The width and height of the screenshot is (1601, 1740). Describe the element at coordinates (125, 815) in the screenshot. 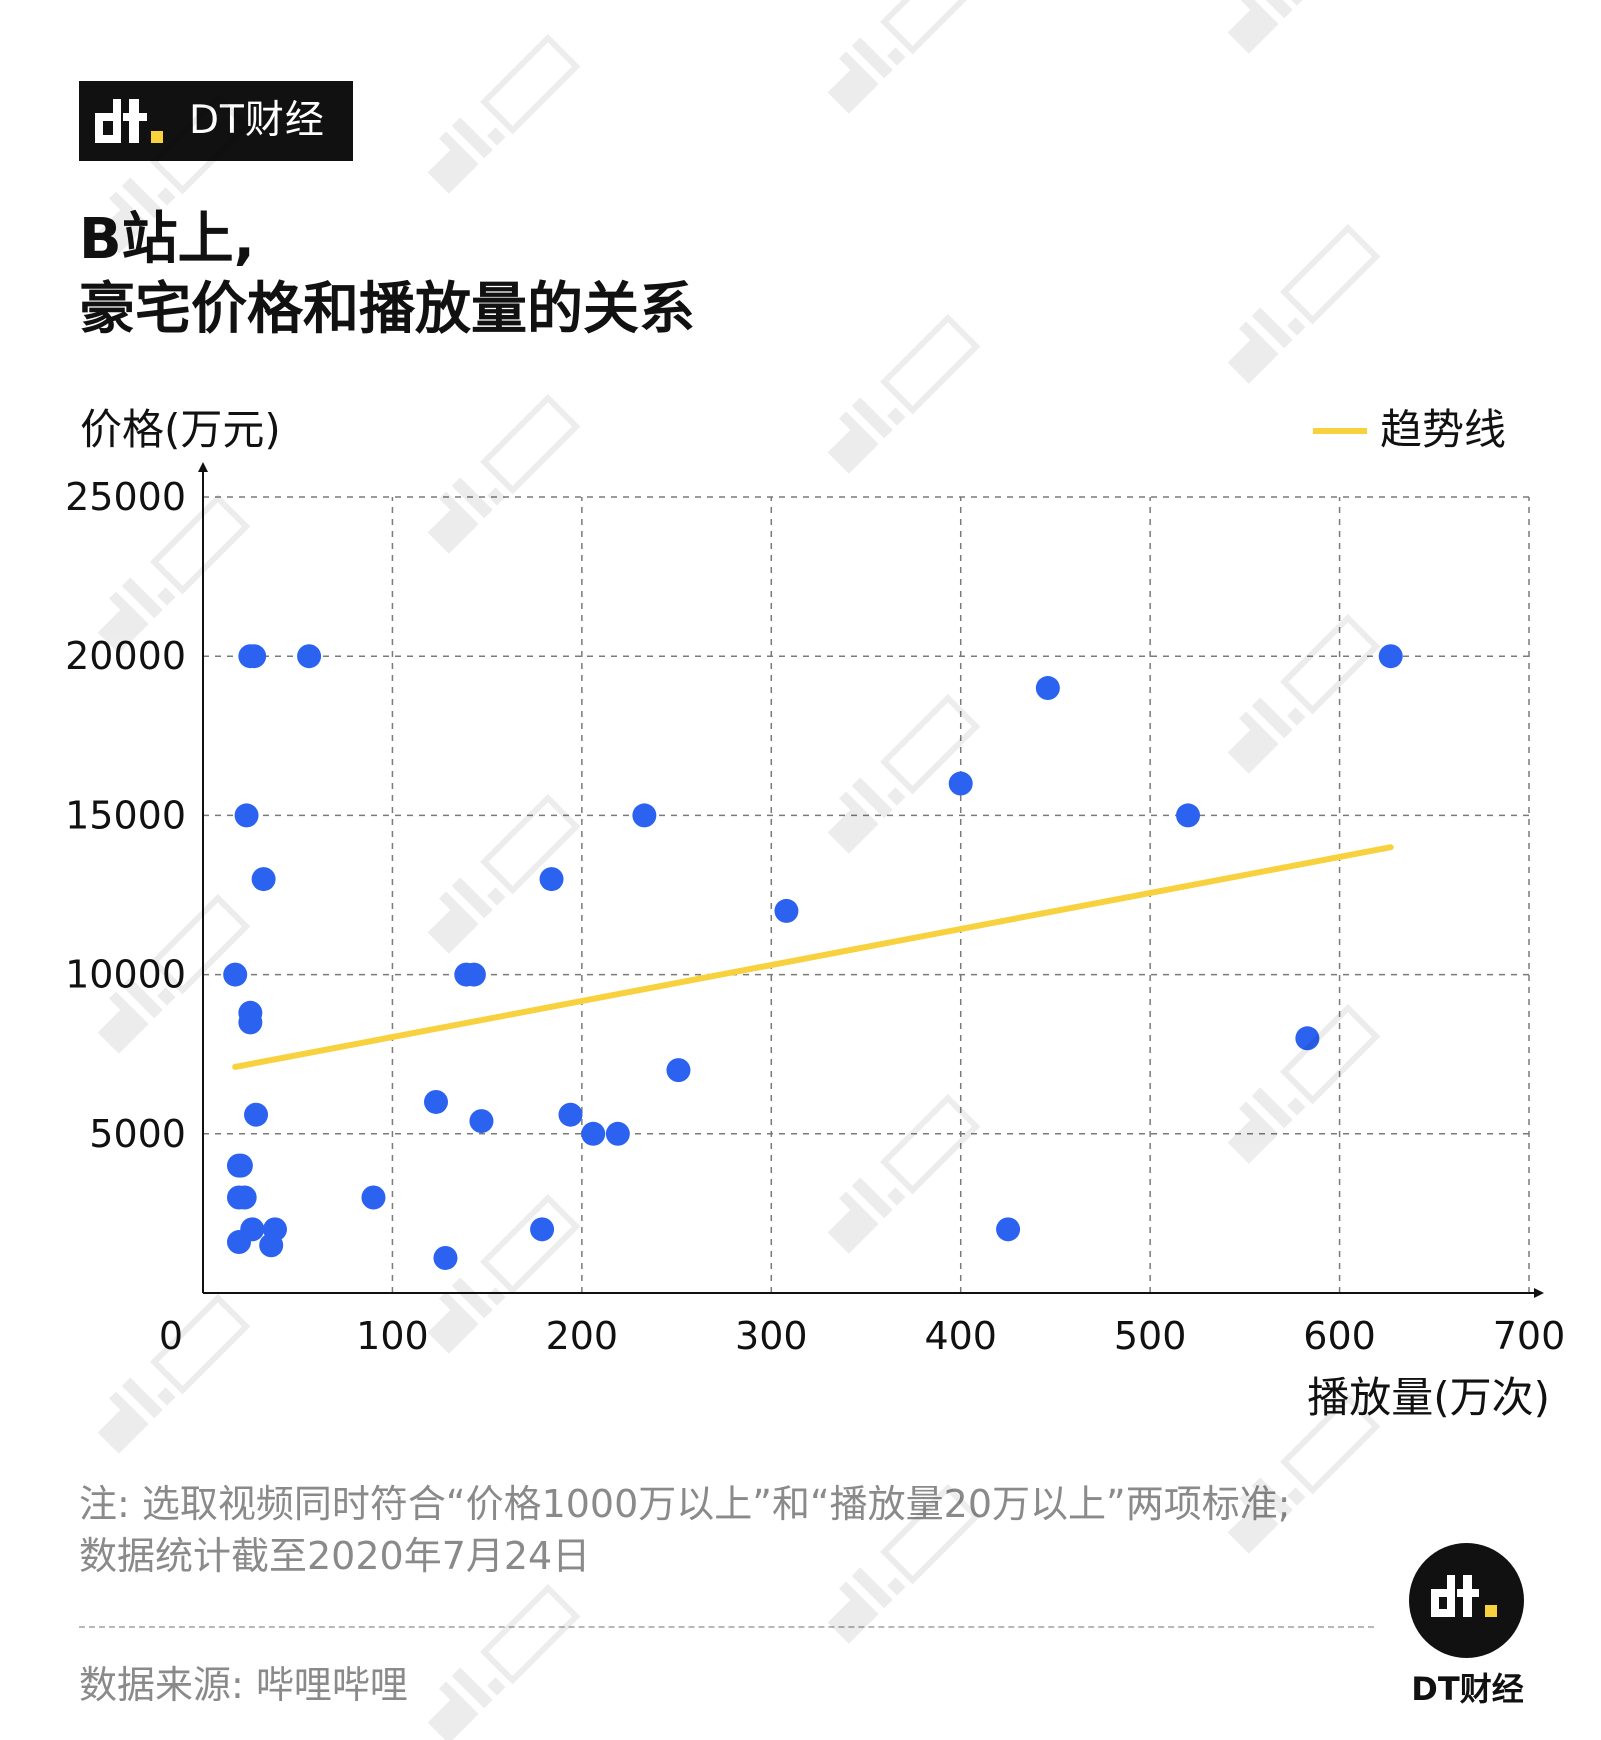

I see `y-tick-label: 15000` at that location.